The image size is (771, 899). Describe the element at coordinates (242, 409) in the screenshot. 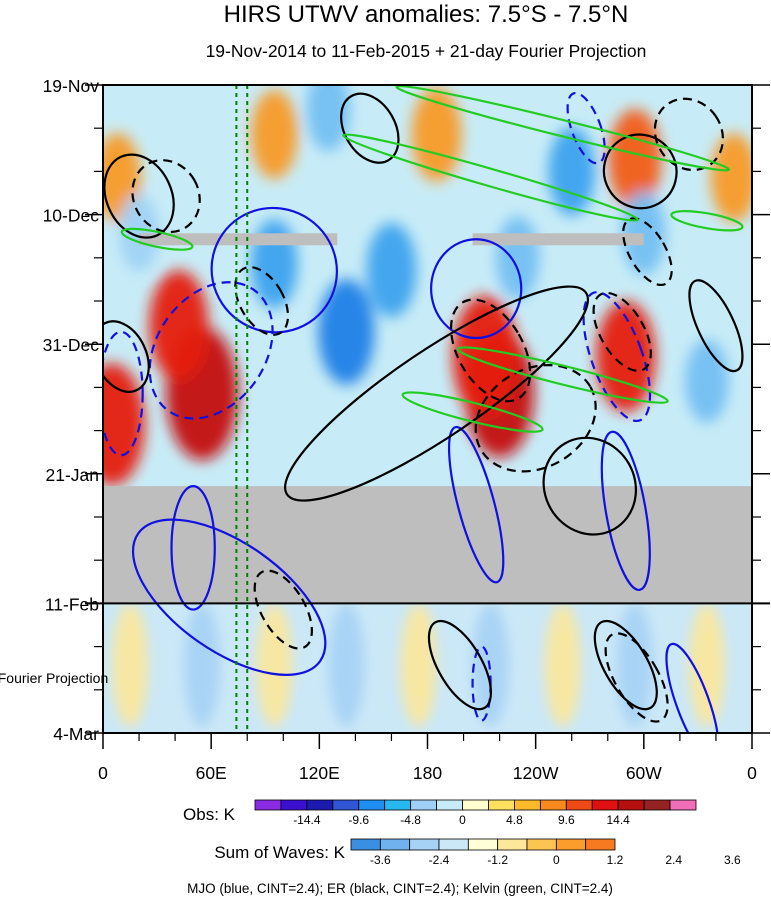

I see `reference-longitude-lines` at that location.